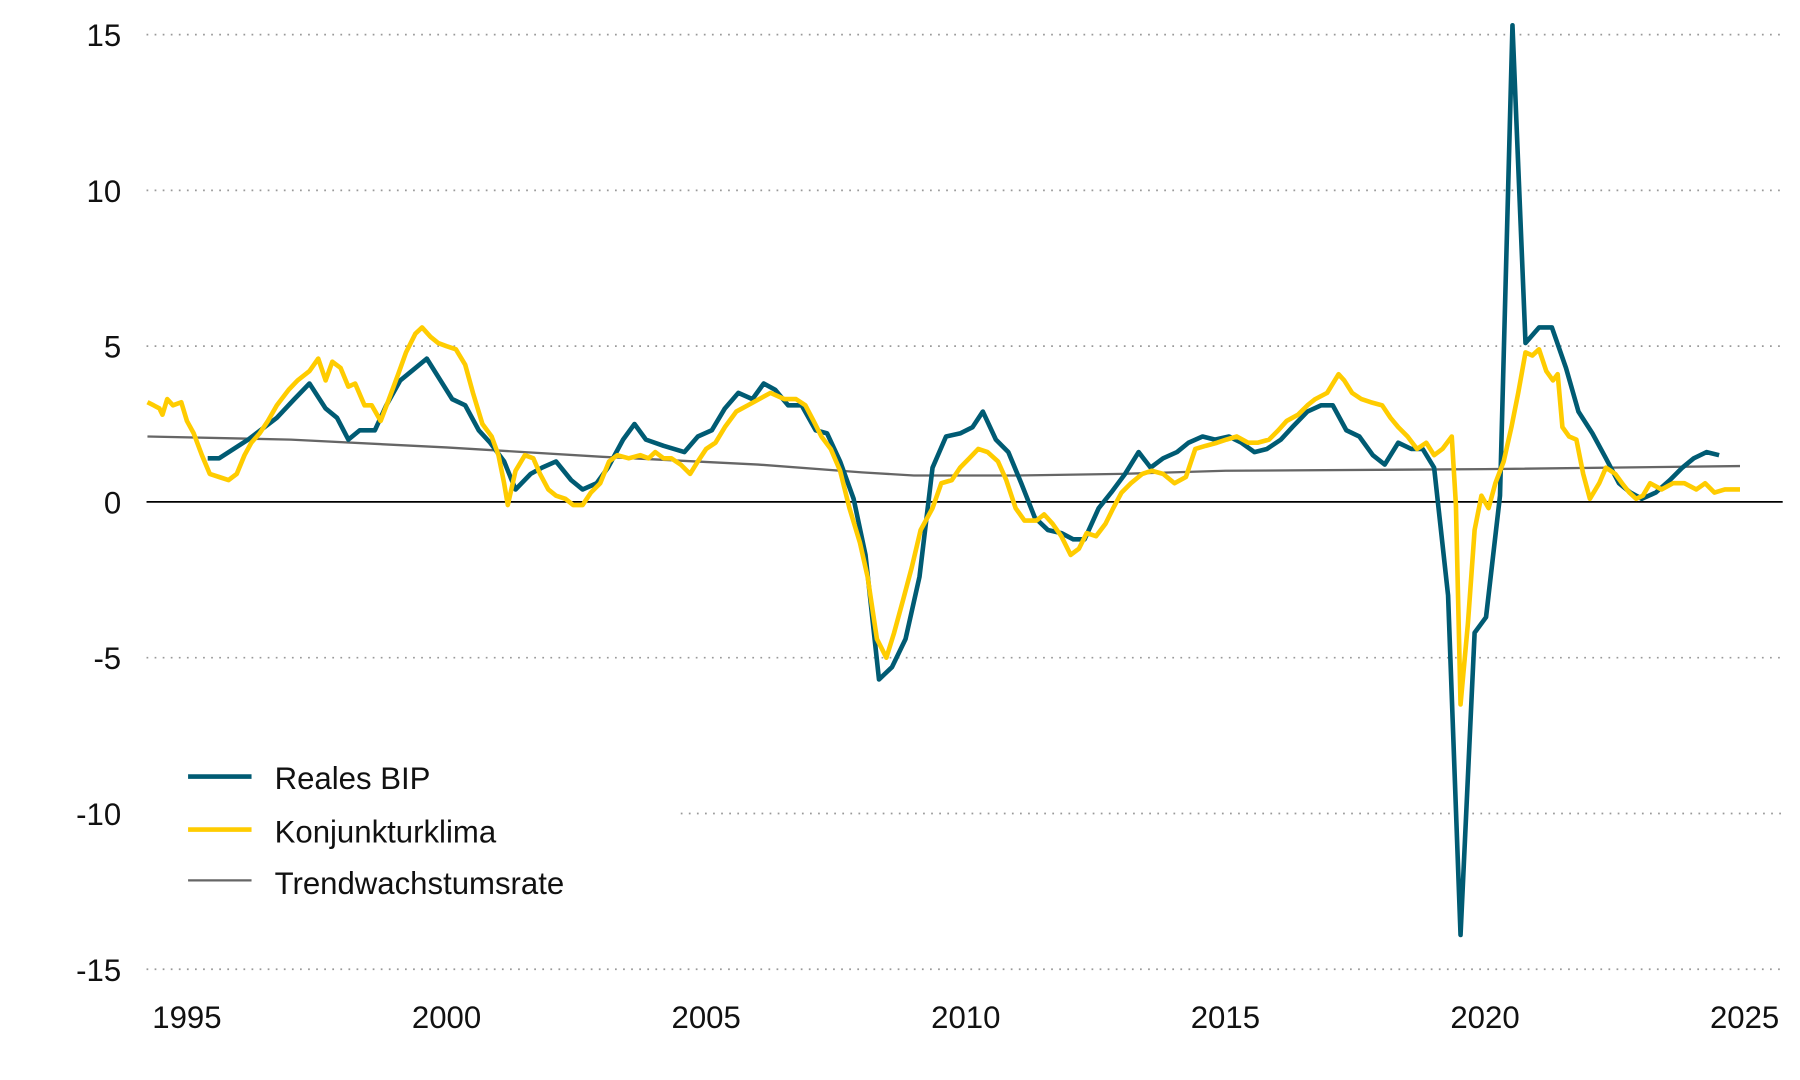 Image resolution: width=1800 pixels, height=1080 pixels. I want to click on legend-label-reales-bip: Reales BIP, so click(353, 778).